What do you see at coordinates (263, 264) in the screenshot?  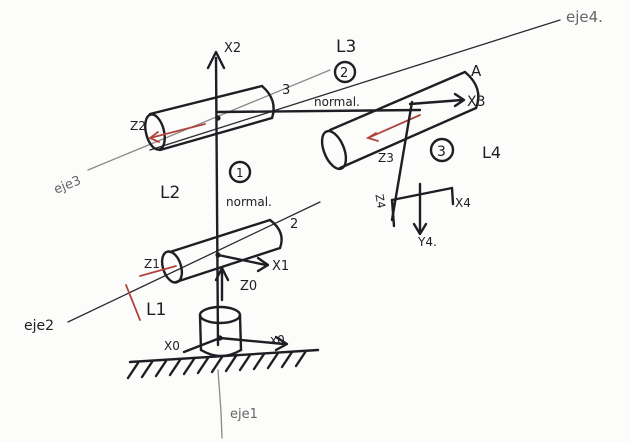 I see `x1-arrowhead` at bounding box center [263, 264].